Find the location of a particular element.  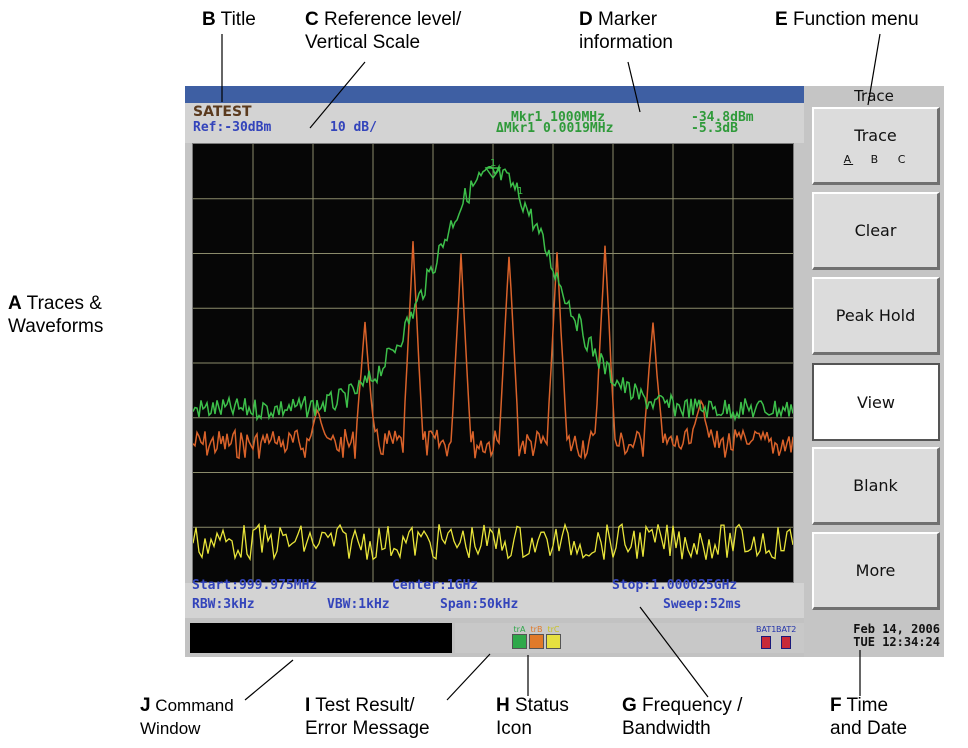

callout-time-date: F Time and Date is located at coordinates (869, 717).